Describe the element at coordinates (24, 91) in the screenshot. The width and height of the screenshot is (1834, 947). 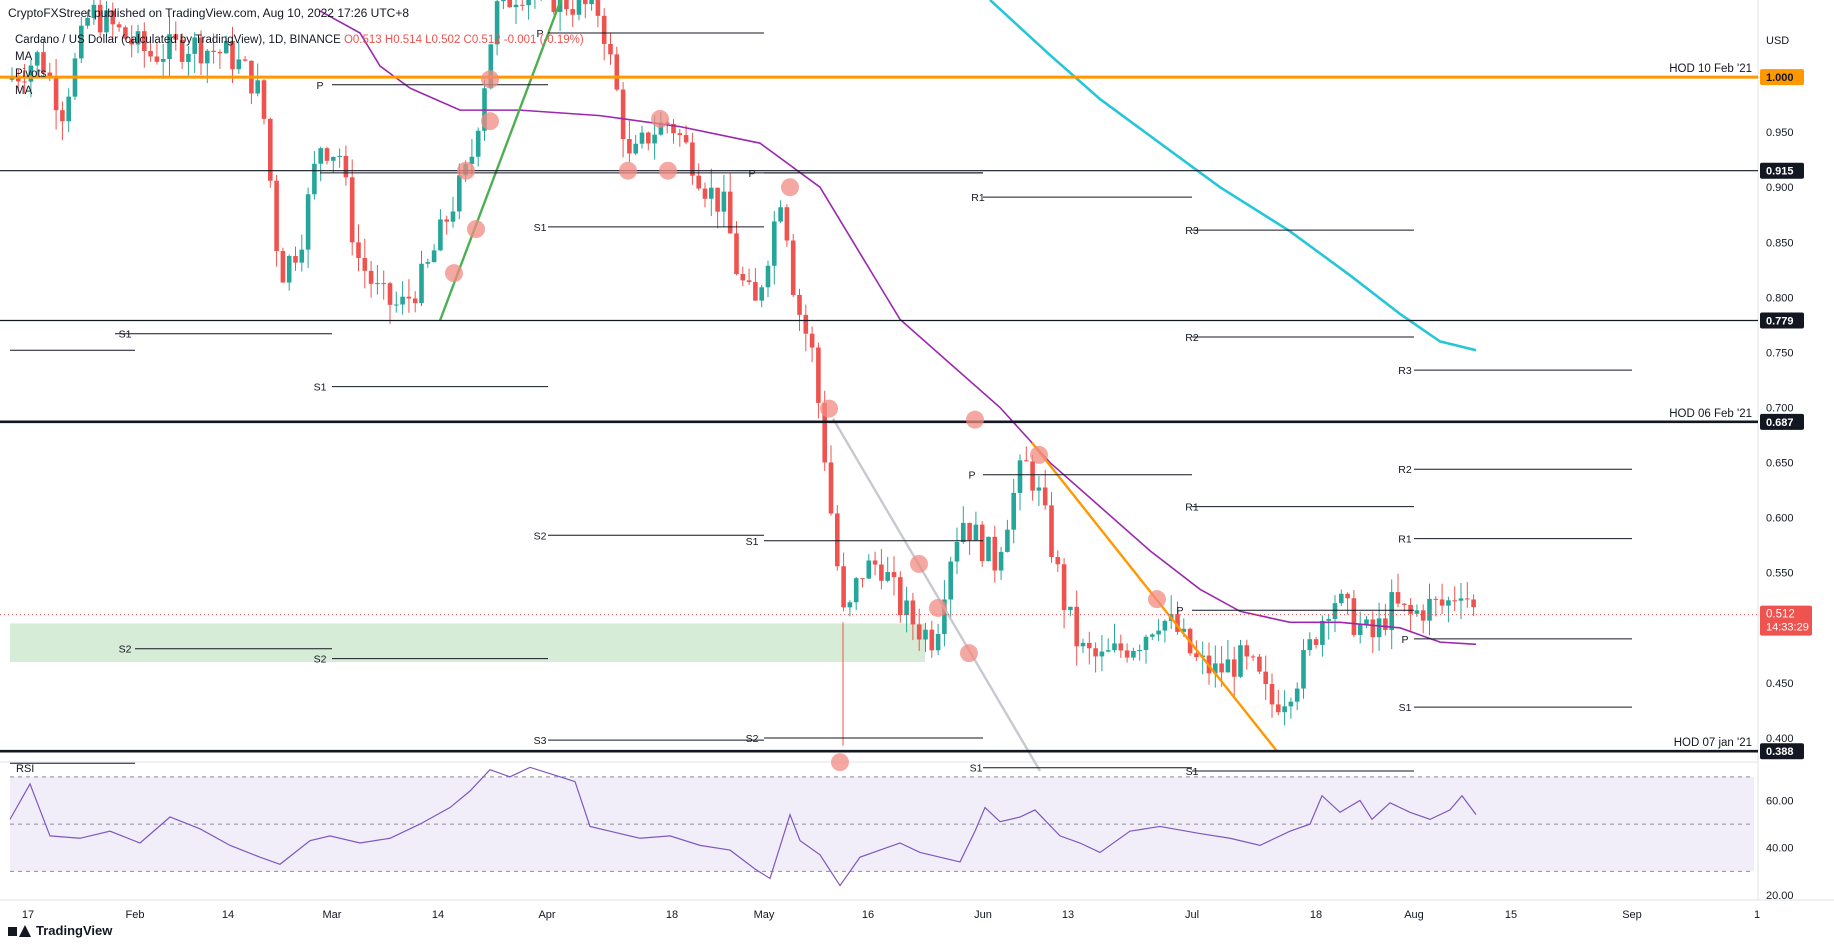
I see `legend-ma2: MA` at that location.